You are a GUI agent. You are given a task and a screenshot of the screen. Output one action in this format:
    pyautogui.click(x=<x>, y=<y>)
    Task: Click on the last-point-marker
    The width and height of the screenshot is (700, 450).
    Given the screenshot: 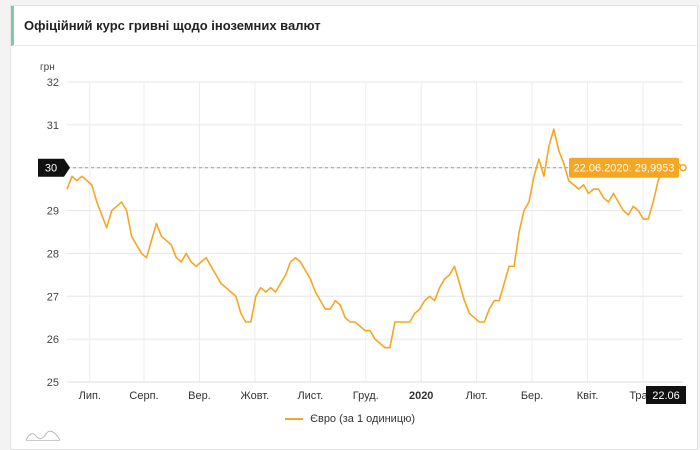 What is the action you would take?
    pyautogui.click(x=683, y=167)
    